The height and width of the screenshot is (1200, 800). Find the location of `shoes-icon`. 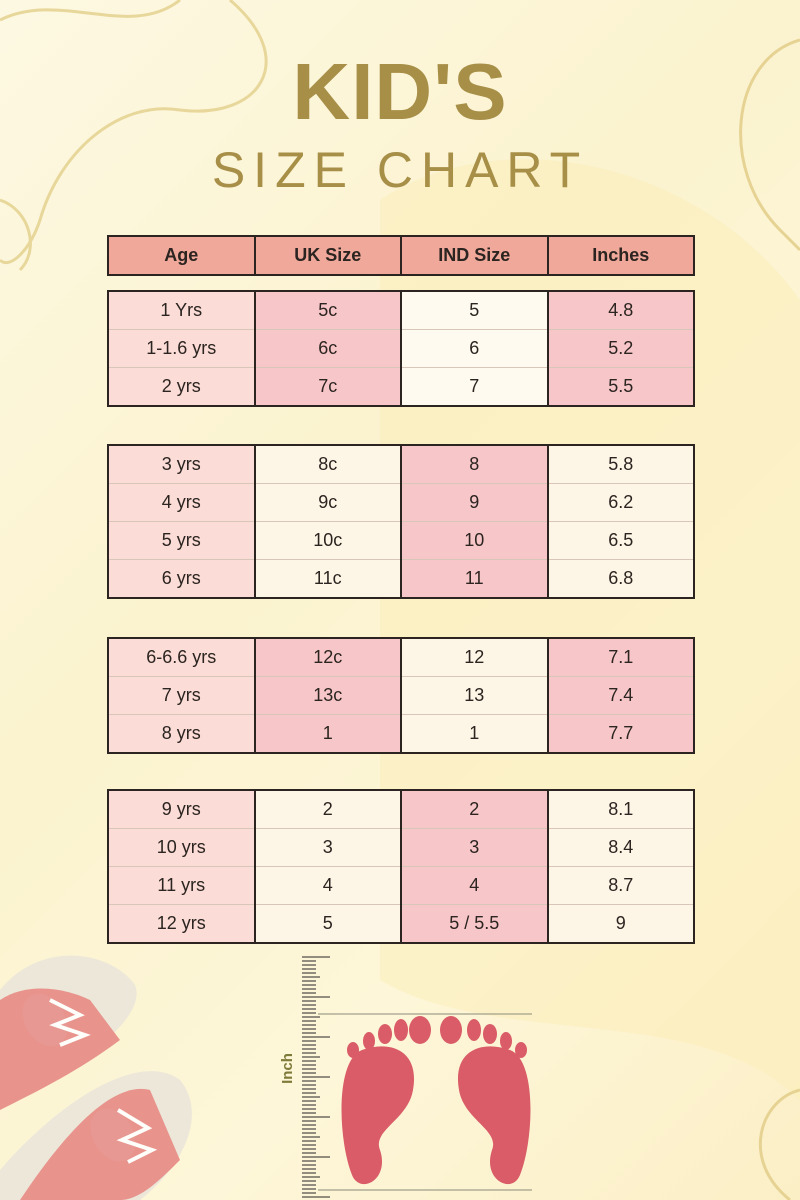

shoes-icon is located at coordinates (96, 1077).